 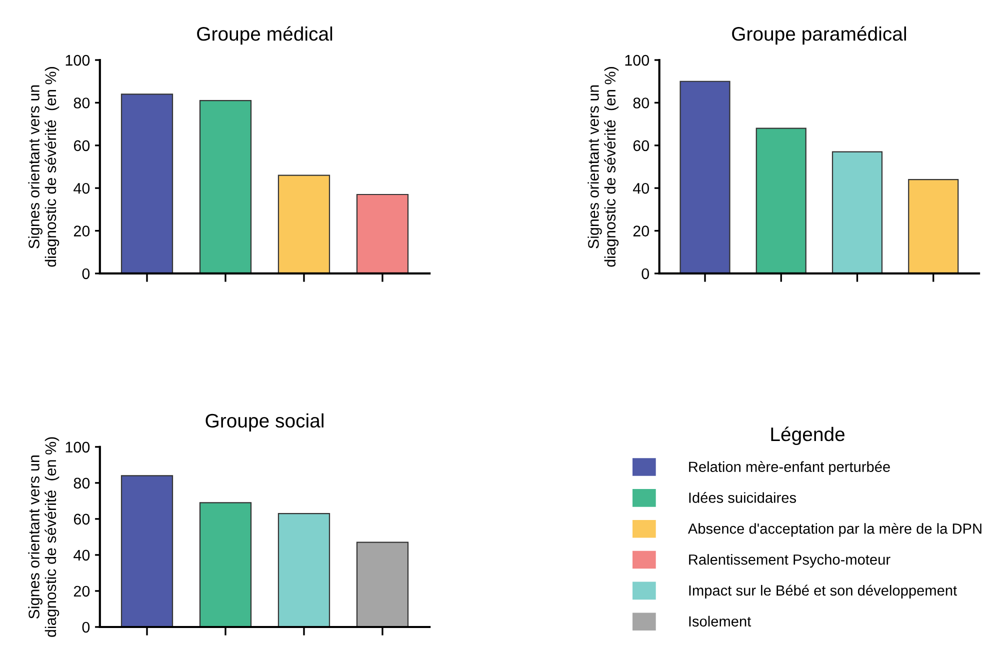 What do you see at coordinates (265, 422) in the screenshot?
I see `chart-title: Groupe social` at bounding box center [265, 422].